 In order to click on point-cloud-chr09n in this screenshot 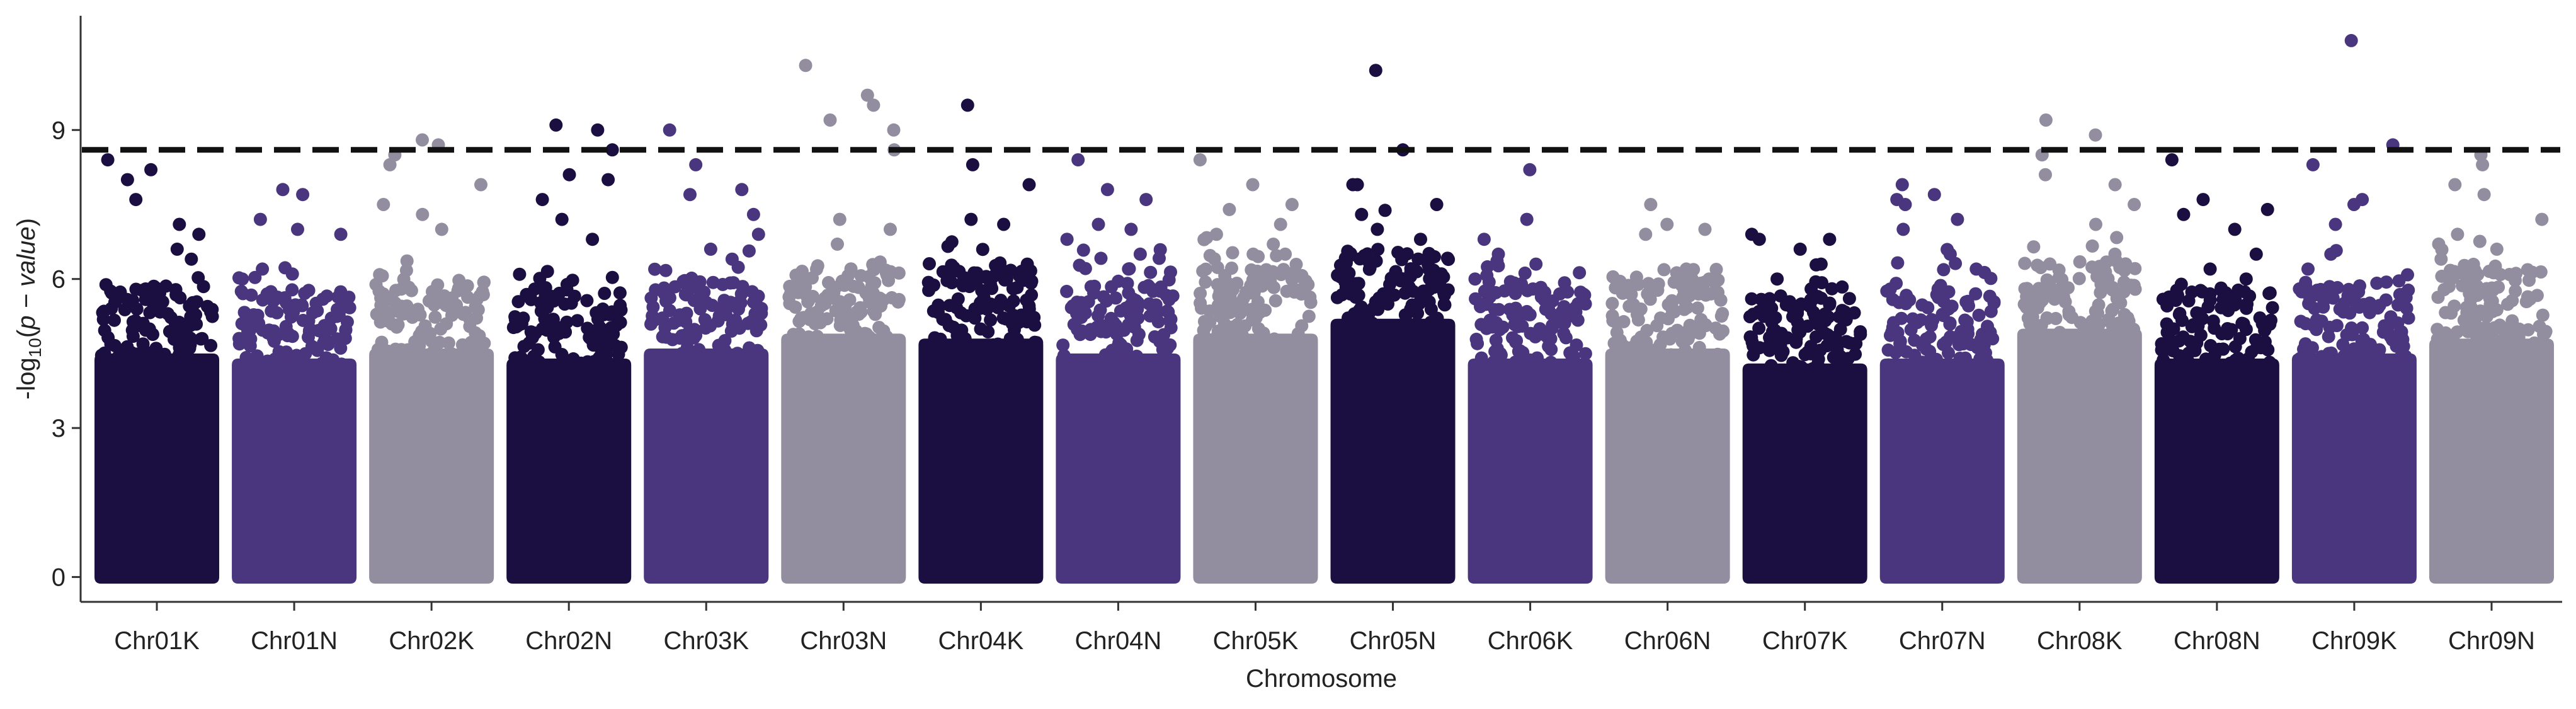, I will do `click(2492, 294)`.